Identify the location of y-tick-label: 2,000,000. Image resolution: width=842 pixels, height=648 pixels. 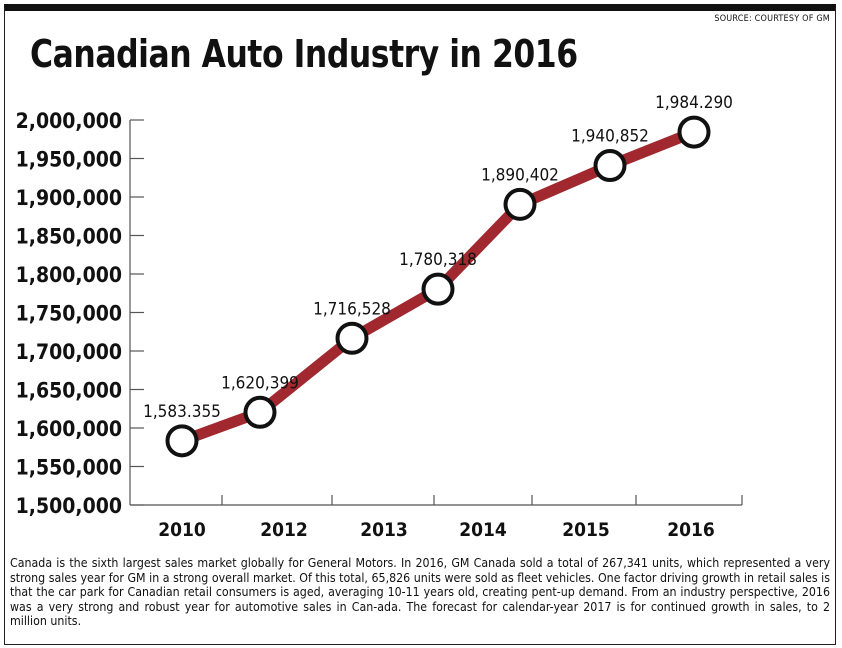
(69, 121).